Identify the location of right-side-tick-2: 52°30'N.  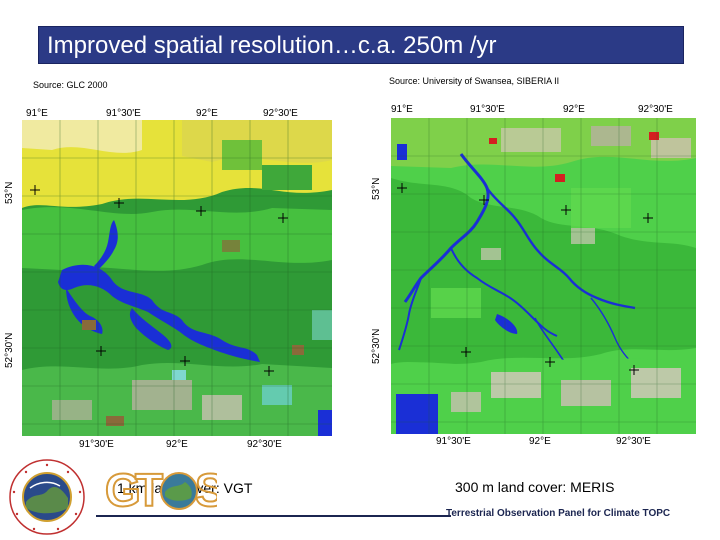
(376, 346).